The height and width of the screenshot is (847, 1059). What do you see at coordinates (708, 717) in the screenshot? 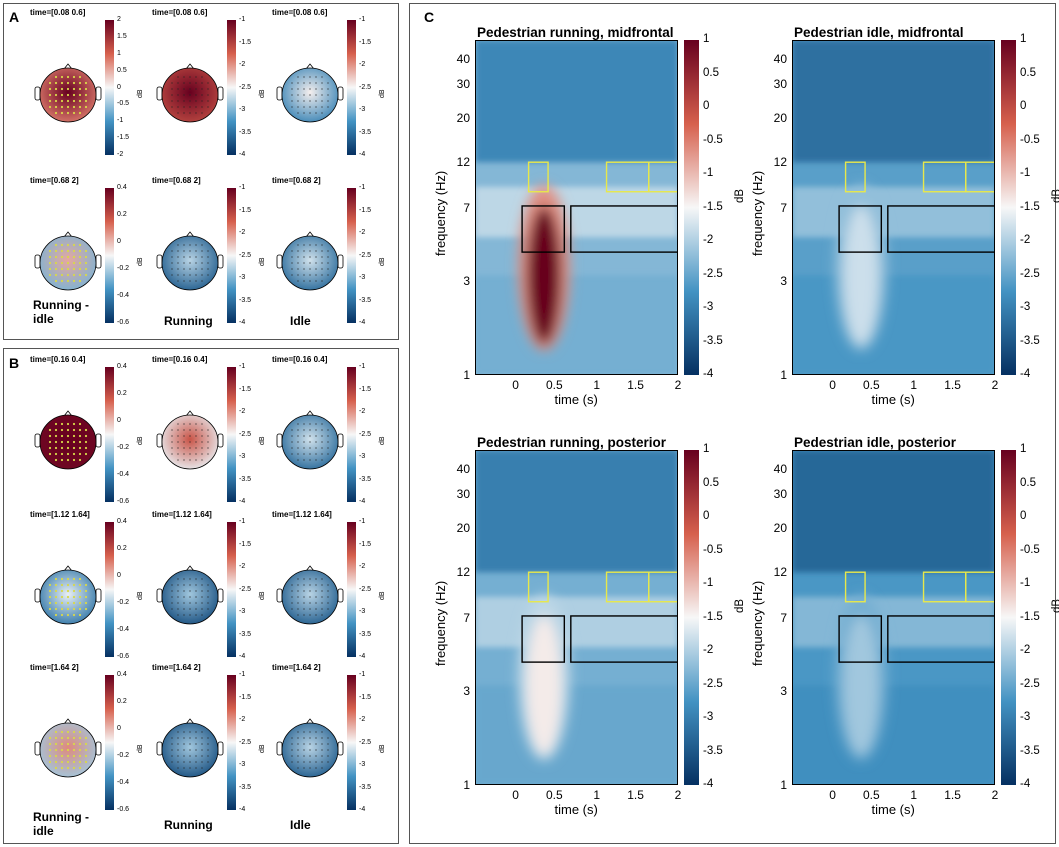
I see `tf-colorbar-tick: -3` at bounding box center [708, 717].